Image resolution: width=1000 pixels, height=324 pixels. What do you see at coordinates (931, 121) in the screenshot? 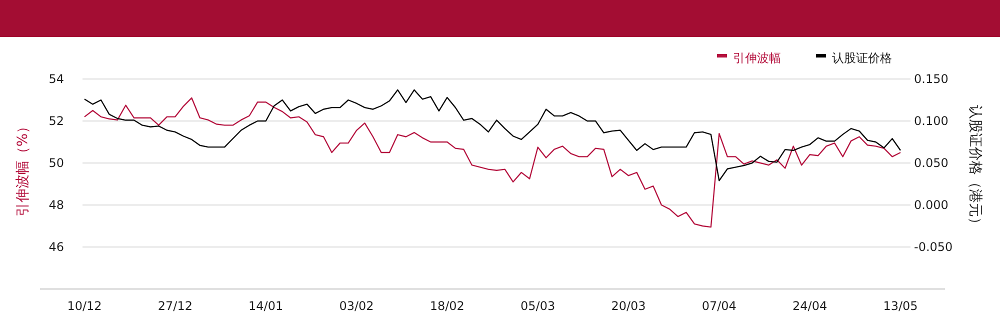
I see `y2-tick-label: 0.100` at bounding box center [931, 121].